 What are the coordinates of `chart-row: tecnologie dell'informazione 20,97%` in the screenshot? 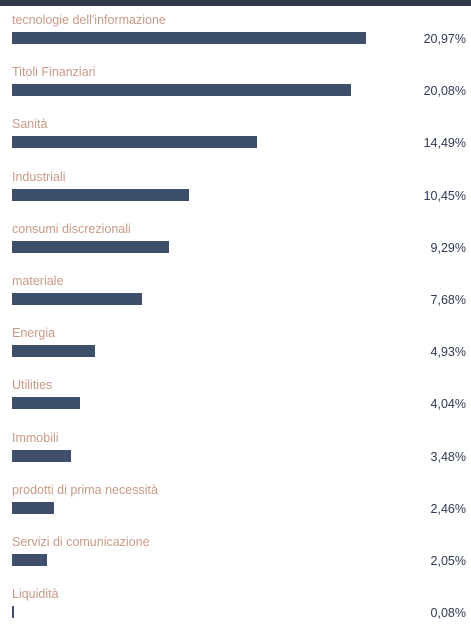 It's located at (235, 37).